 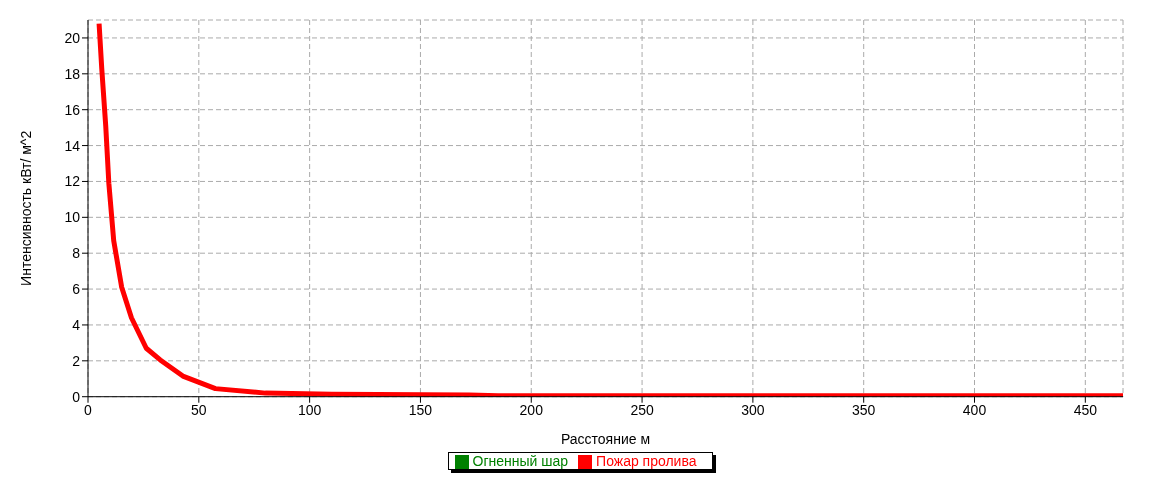 I want to click on x-tick-label: 0, so click(x=88, y=409).